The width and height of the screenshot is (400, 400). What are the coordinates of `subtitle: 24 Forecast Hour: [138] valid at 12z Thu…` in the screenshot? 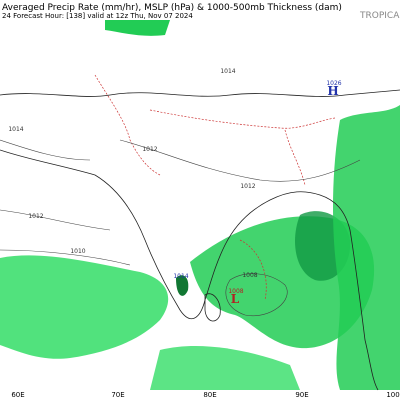 It's located at (97, 16).